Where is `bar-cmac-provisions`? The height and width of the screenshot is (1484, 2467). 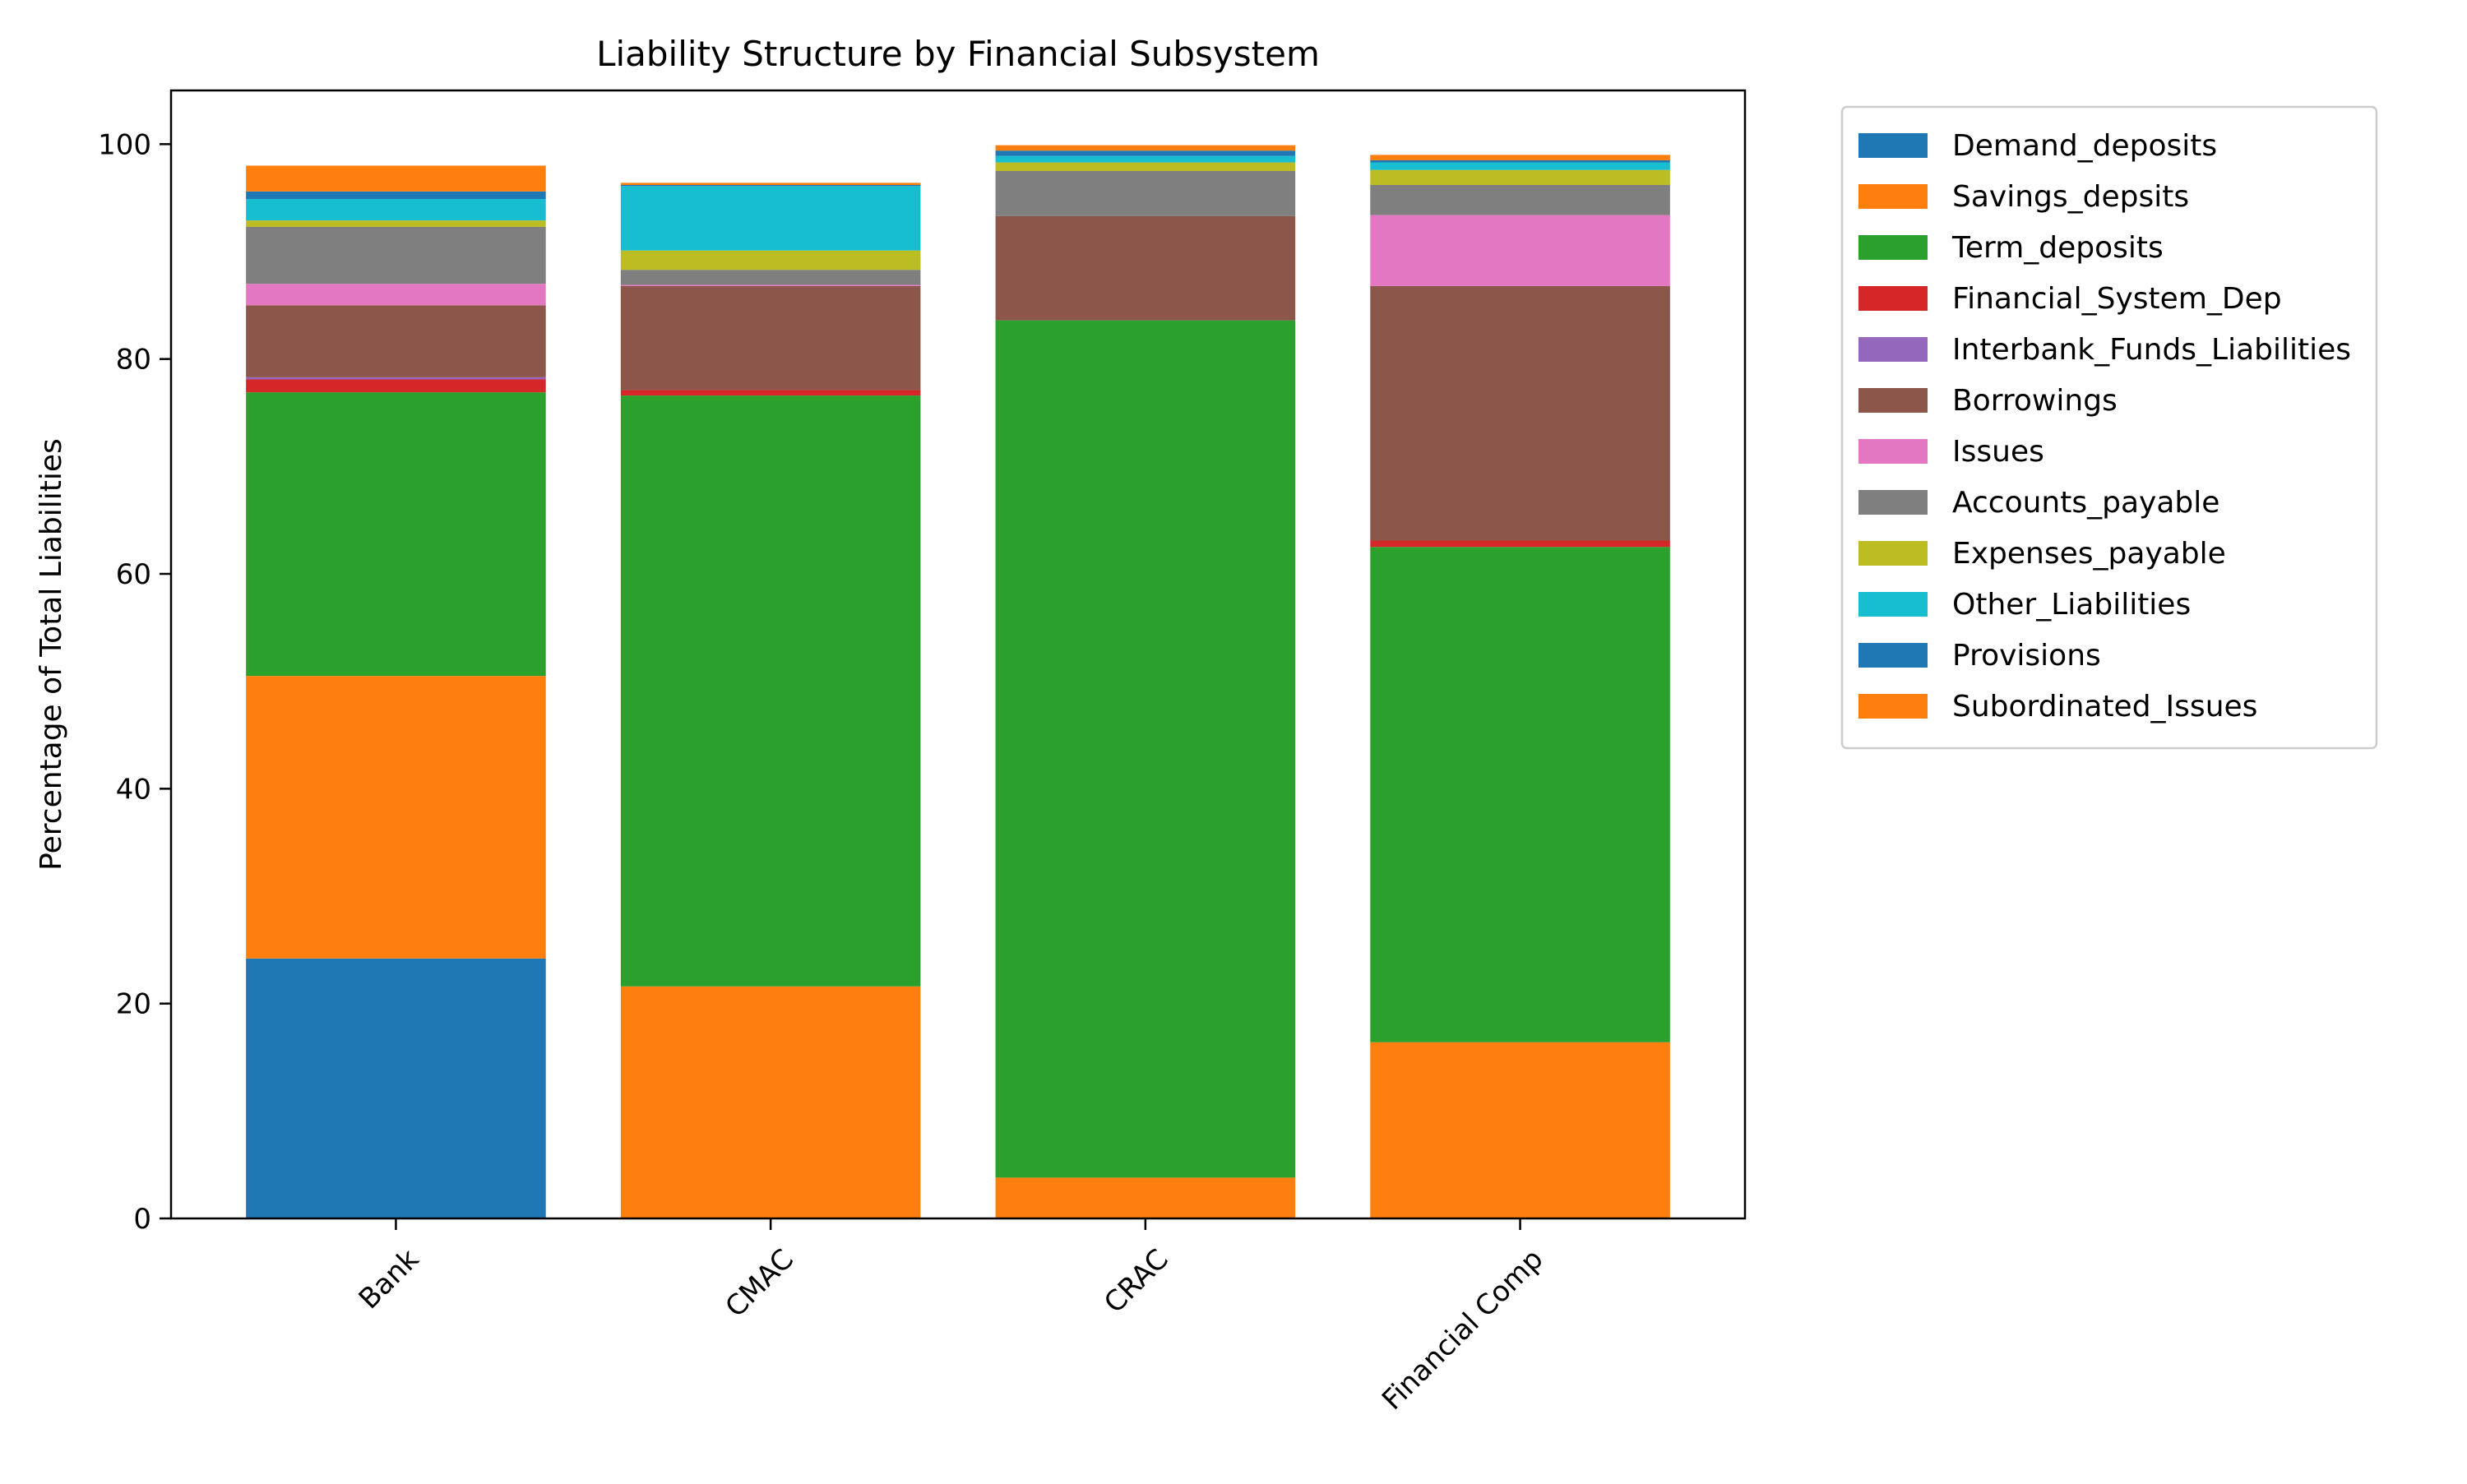 bar-cmac-provisions is located at coordinates (770, 185).